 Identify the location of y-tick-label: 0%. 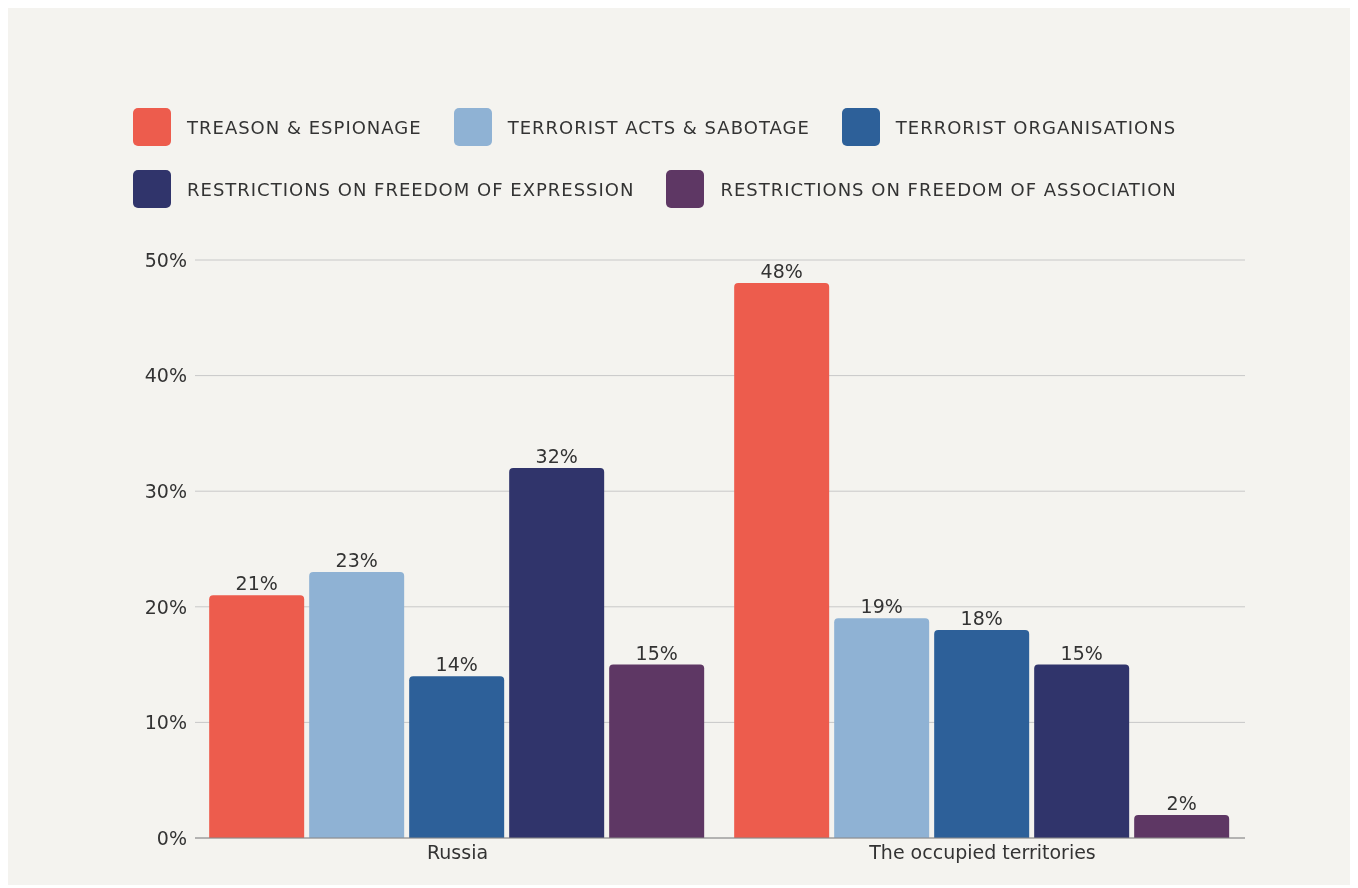
(171, 837).